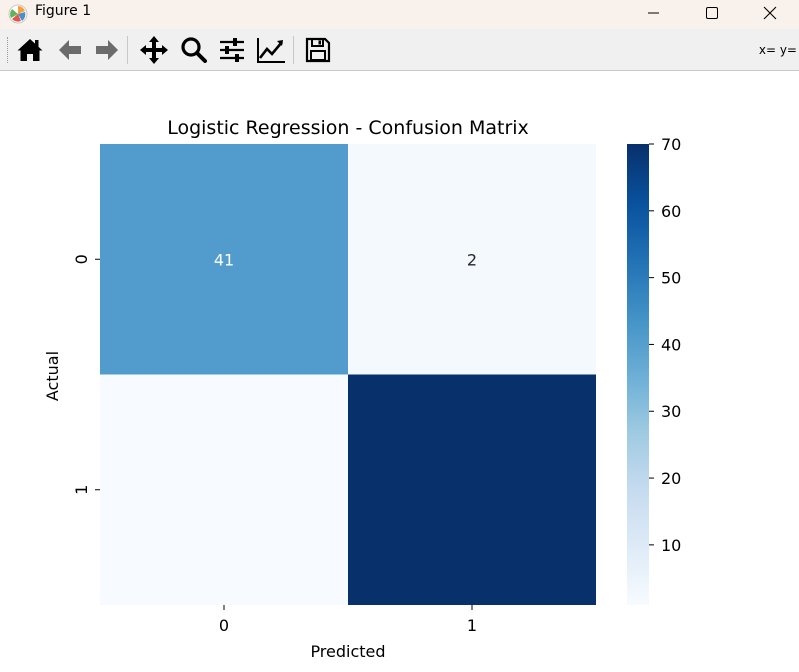 This screenshot has height=672, width=799. I want to click on close-button, so click(770, 12).